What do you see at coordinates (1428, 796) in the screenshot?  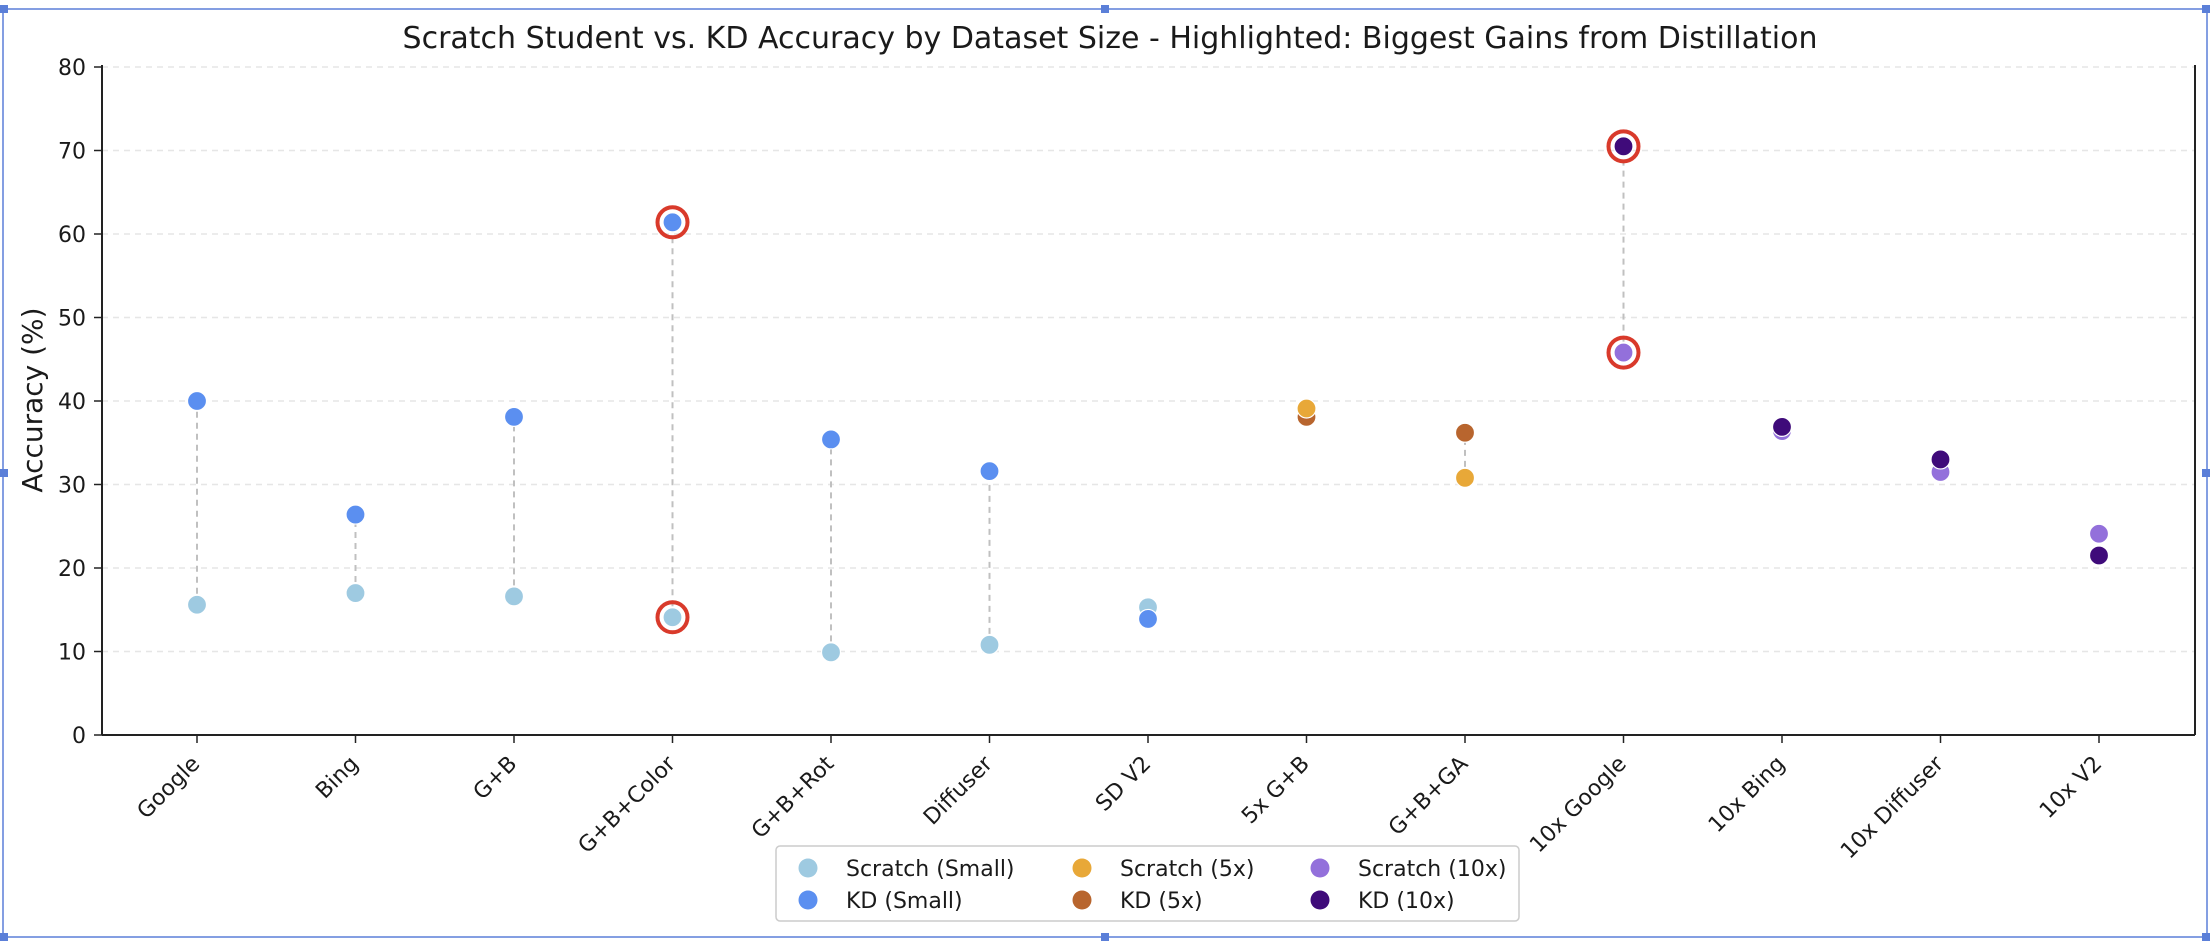 I see `x-tick-label: G+B+GA` at bounding box center [1428, 796].